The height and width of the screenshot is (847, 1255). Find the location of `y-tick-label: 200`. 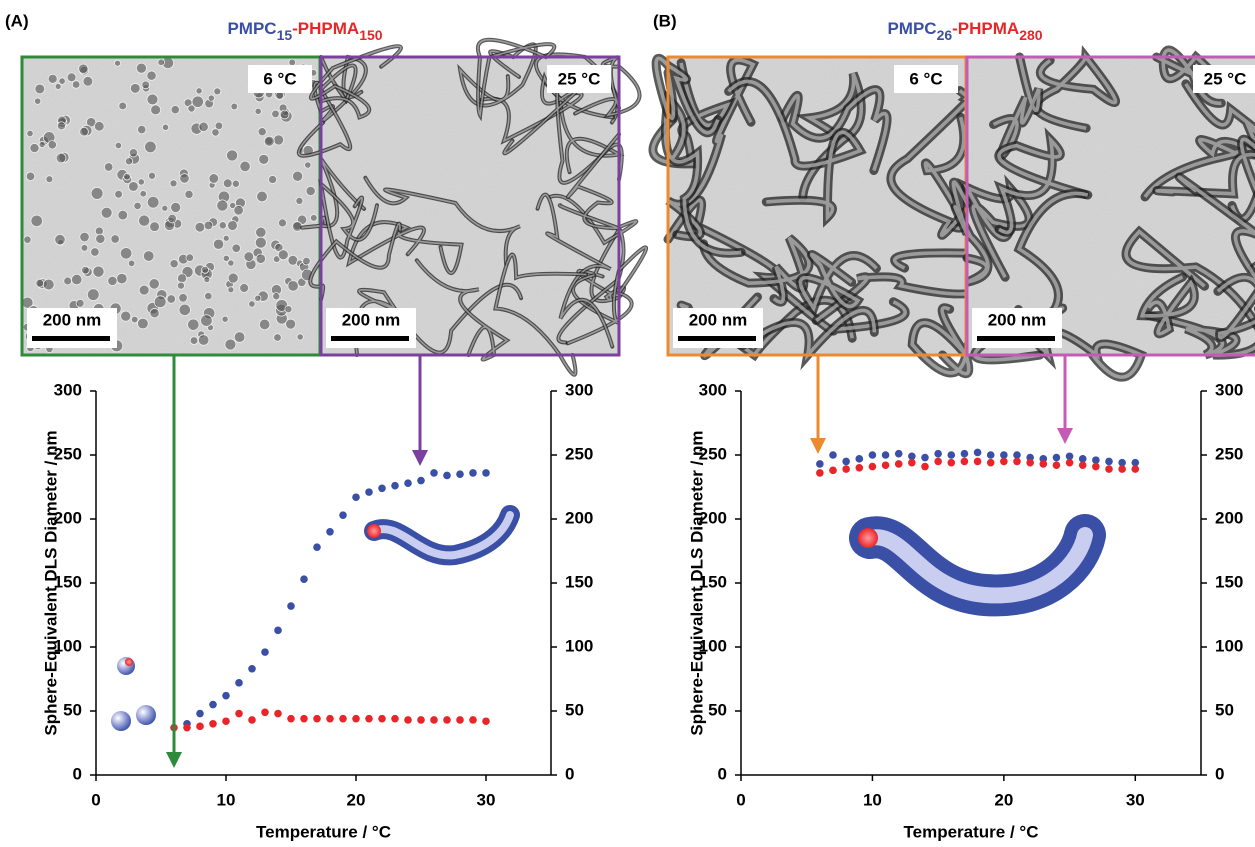

y-tick-label: 200 is located at coordinates (68, 517).